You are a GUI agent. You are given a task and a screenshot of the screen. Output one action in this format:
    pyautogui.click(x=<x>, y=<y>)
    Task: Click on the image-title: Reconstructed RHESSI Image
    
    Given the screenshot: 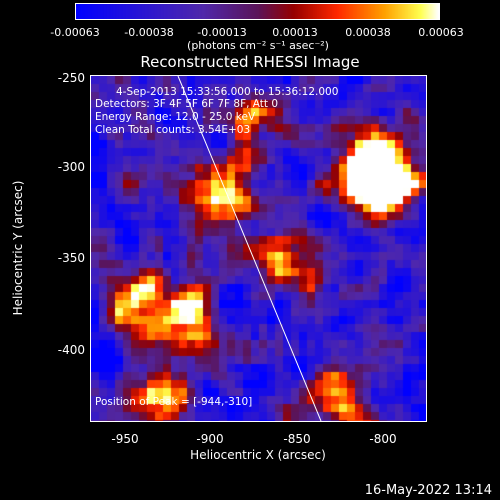 What is the action you would take?
    pyautogui.click(x=250, y=62)
    